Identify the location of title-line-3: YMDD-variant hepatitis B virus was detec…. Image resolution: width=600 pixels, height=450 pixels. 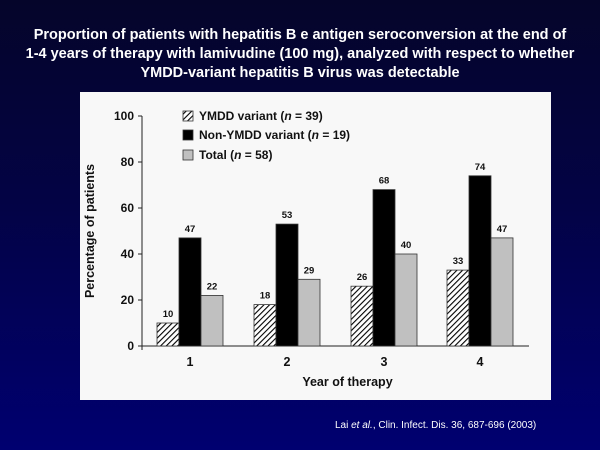
(300, 73).